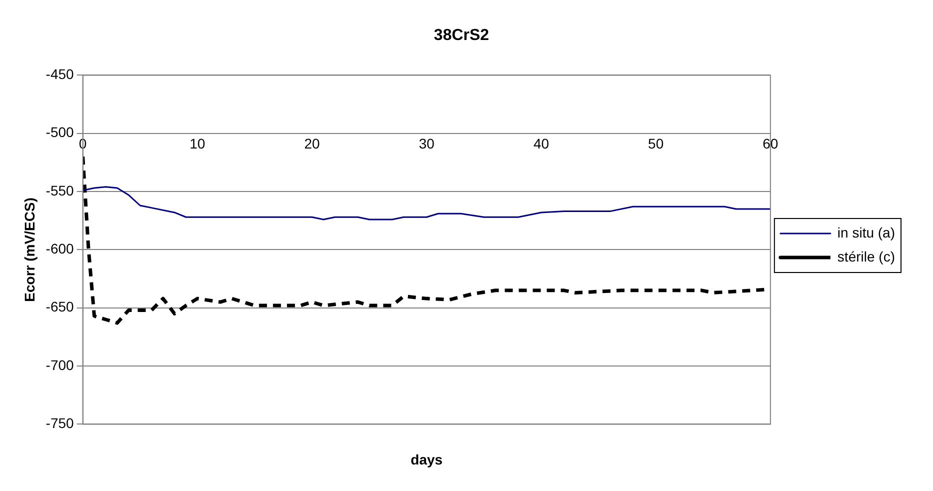 The height and width of the screenshot is (491, 933). What do you see at coordinates (60, 74) in the screenshot?
I see `y-tick-label: -450` at bounding box center [60, 74].